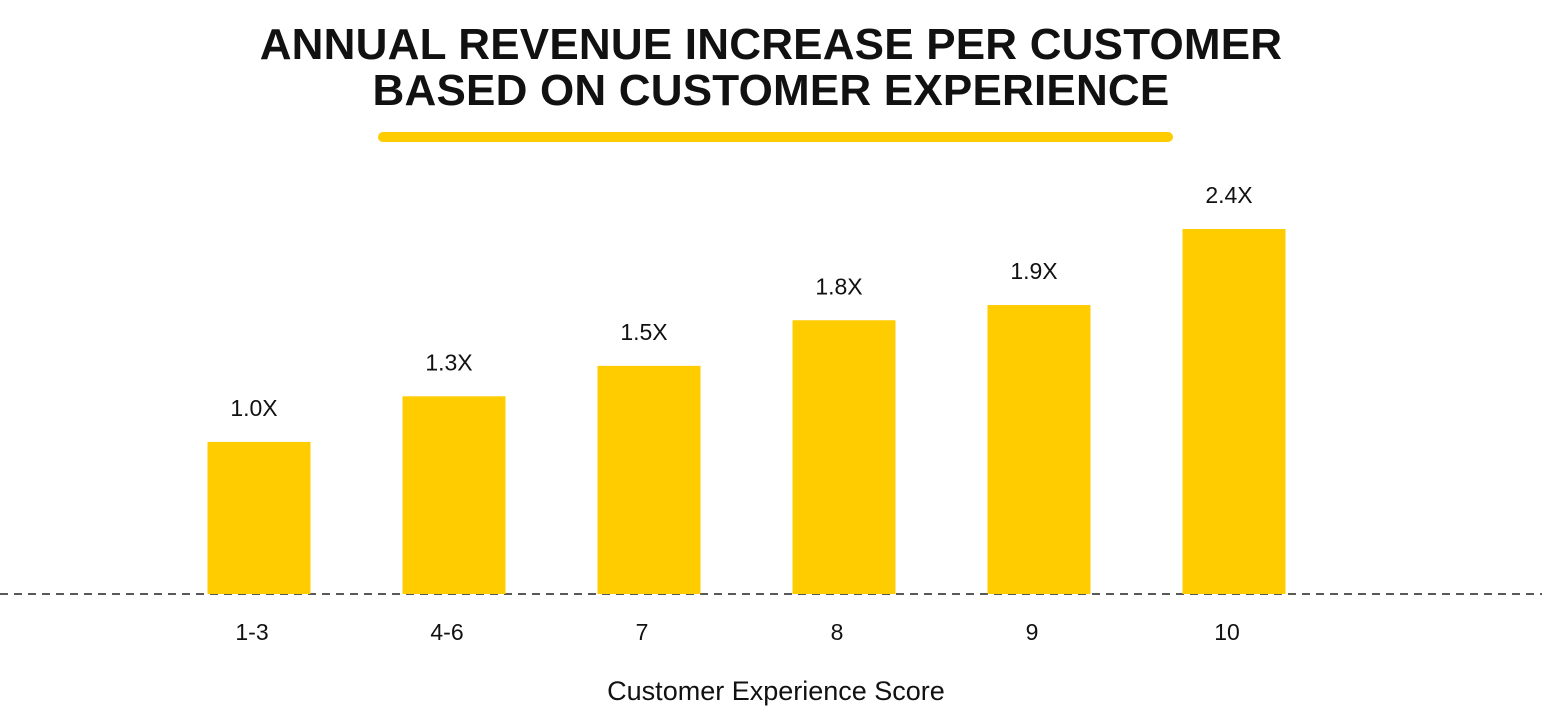 This screenshot has width=1542, height=725. Describe the element at coordinates (776, 691) in the screenshot. I see `x-axis-title: Customer Experience Score` at that location.